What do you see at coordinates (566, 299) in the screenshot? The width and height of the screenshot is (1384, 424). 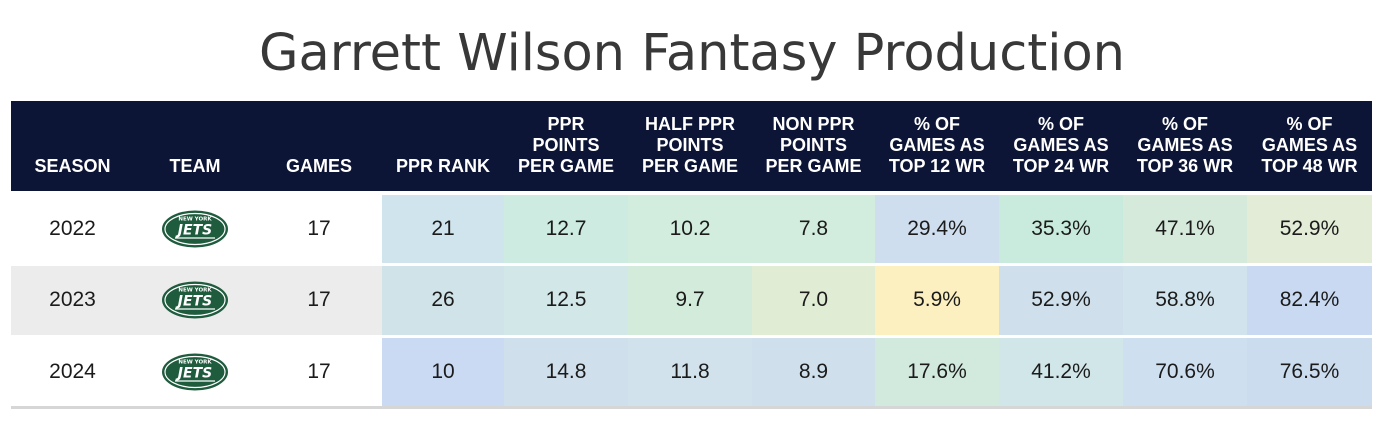 I see `stat-cell: 12.5` at bounding box center [566, 299].